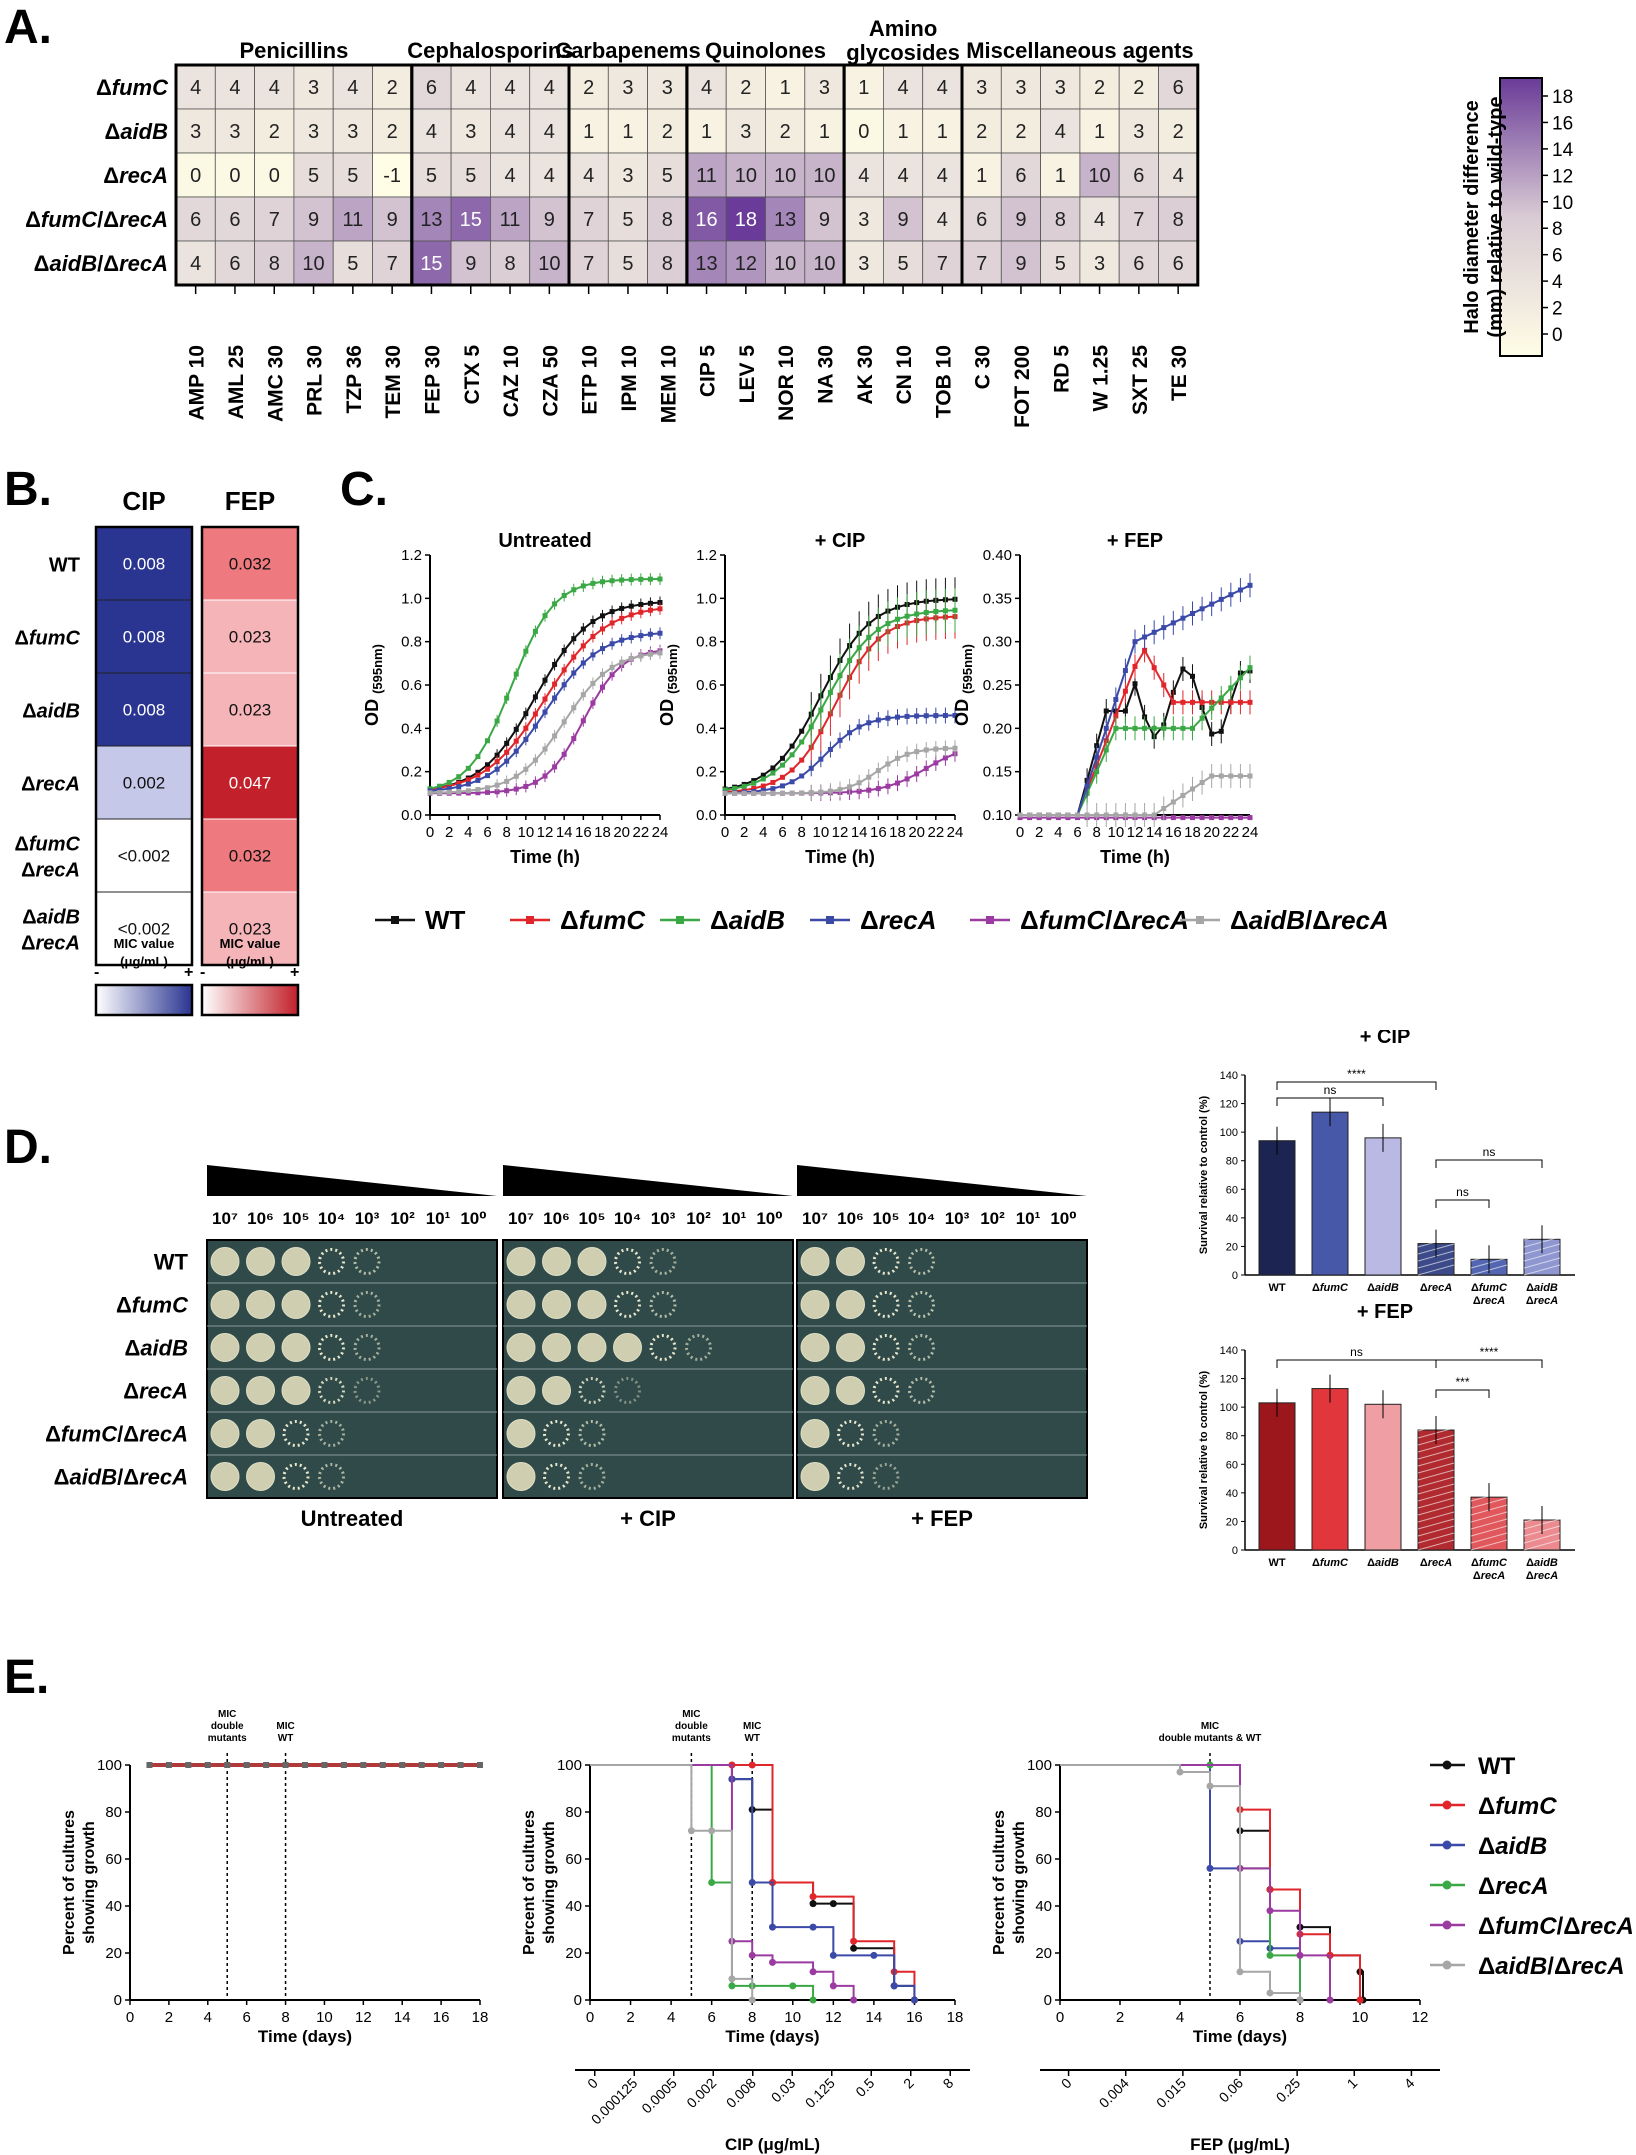 The height and width of the screenshot is (2155, 1636). What do you see at coordinates (1512, 1846) in the screenshot?
I see `survival-legend-label: ΔaidB` at bounding box center [1512, 1846].